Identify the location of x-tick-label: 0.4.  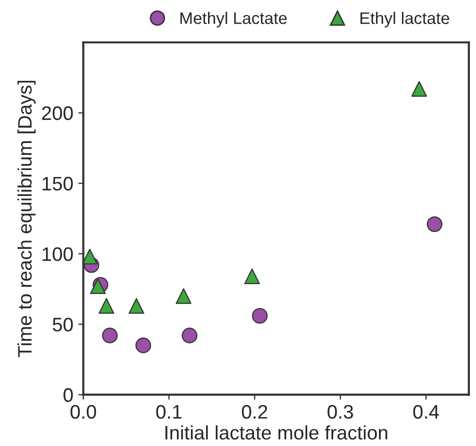
(426, 411).